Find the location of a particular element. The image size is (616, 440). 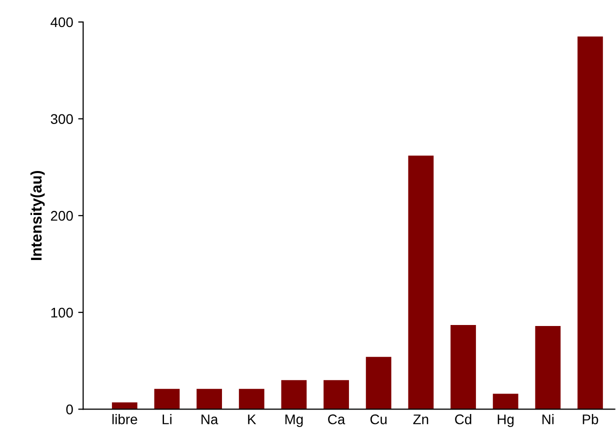

x-tick-label: Cd is located at coordinates (463, 419).